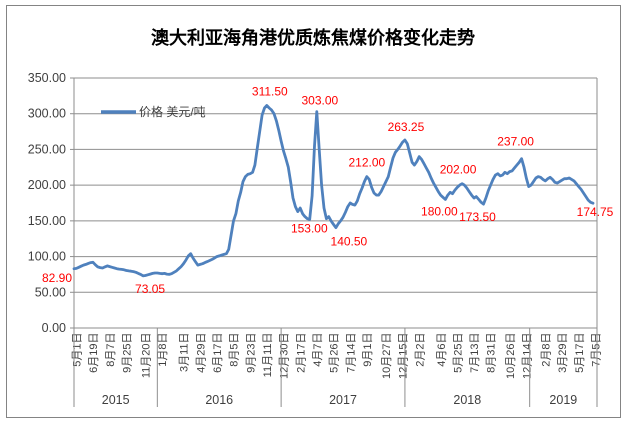 Image resolution: width=631 pixels, height=424 pixels. What do you see at coordinates (563, 400) in the screenshot?
I see `year-label: 2019` at bounding box center [563, 400].